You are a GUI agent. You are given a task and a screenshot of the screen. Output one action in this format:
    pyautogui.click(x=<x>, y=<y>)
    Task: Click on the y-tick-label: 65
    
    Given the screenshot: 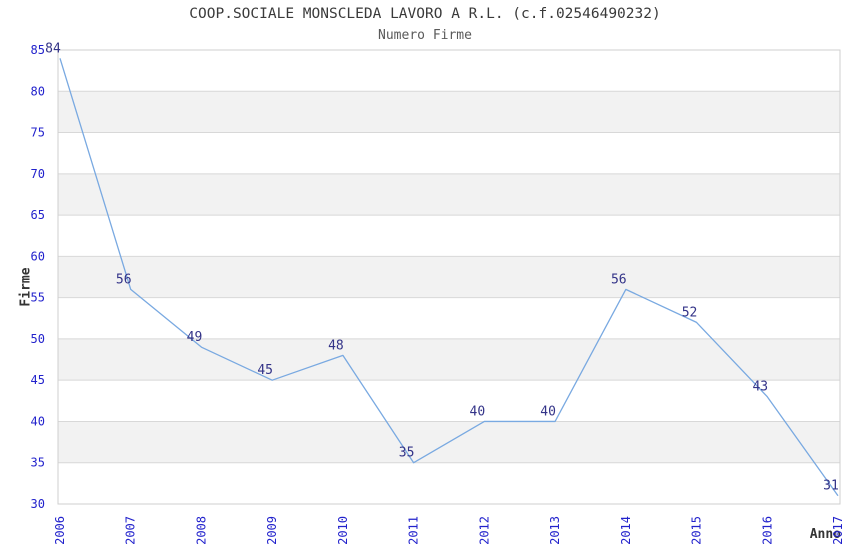 What is the action you would take?
    pyautogui.click(x=38, y=215)
    